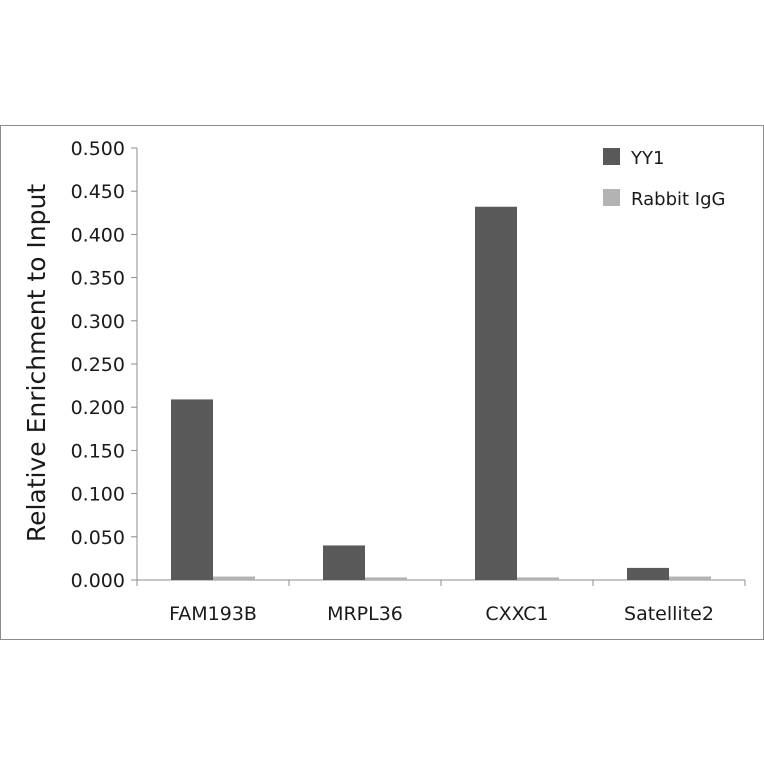 The height and width of the screenshot is (764, 764). I want to click on bar-yy1-cxxc1, so click(496, 393).